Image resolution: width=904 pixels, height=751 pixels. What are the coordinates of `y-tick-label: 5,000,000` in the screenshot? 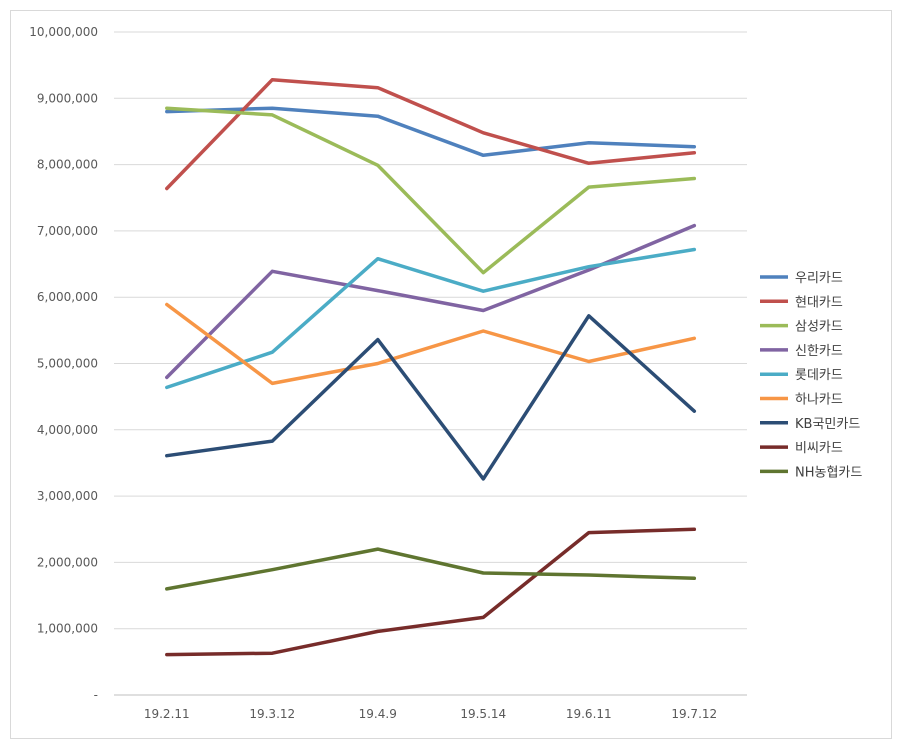 It's located at (67, 364).